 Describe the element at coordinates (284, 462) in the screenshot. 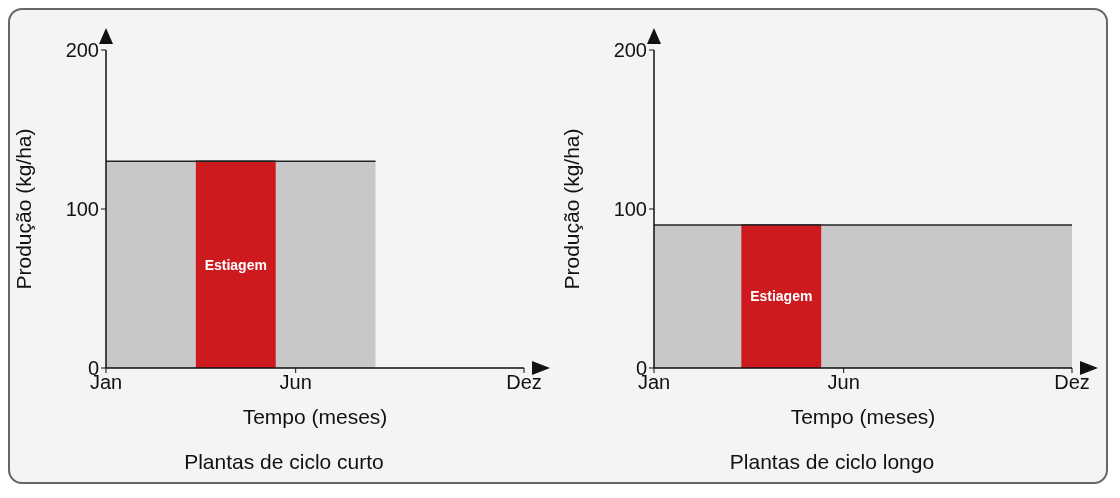

I see `text: Plantas de ciclo curto` at that location.